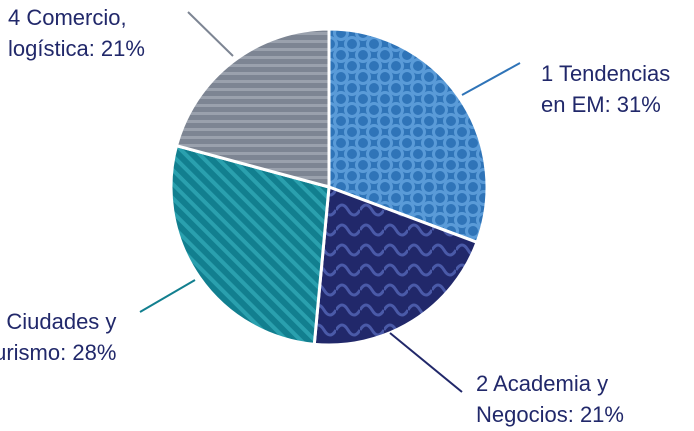 This screenshot has width=694, height=431. Describe the element at coordinates (550, 399) in the screenshot. I see `slice-label-2: 2 Academia y Negocios: 21%` at that location.